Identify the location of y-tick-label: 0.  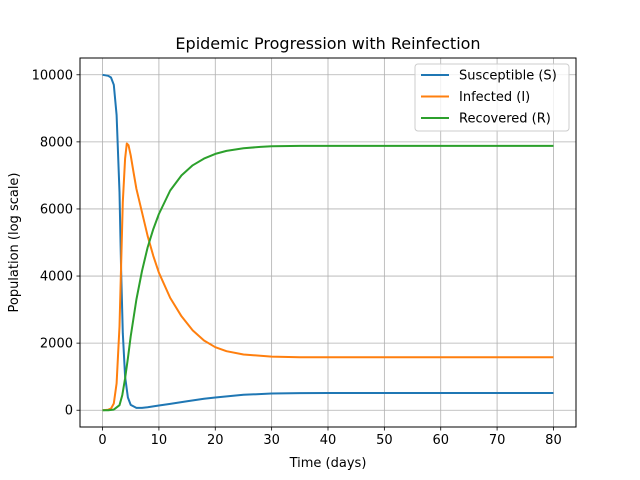
(69, 411).